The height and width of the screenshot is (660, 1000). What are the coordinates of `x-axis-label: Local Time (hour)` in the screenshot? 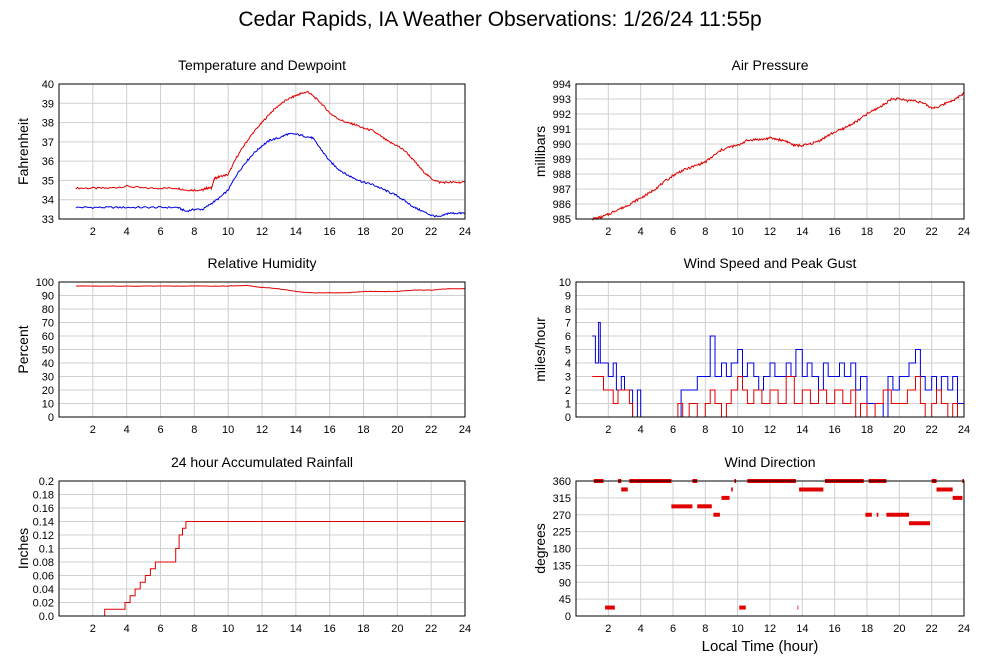 It's located at (760, 646).